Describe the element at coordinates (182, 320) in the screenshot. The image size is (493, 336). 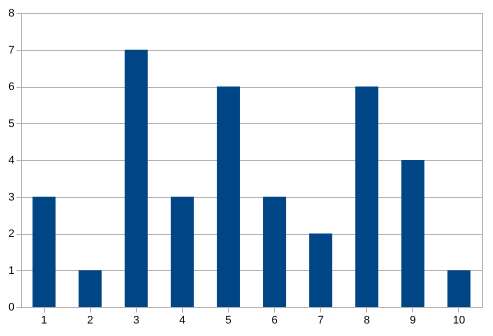
I see `x-tick-label: 4` at that location.